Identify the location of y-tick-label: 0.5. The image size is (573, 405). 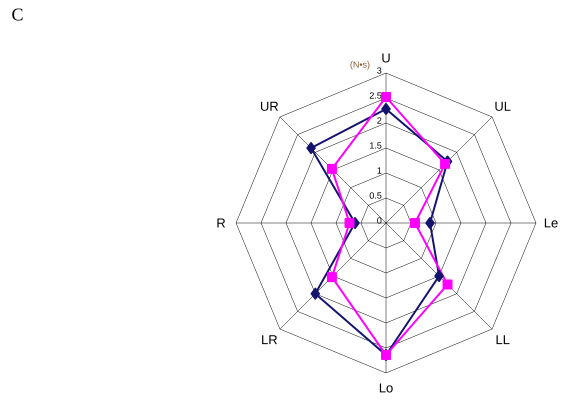
(376, 195).